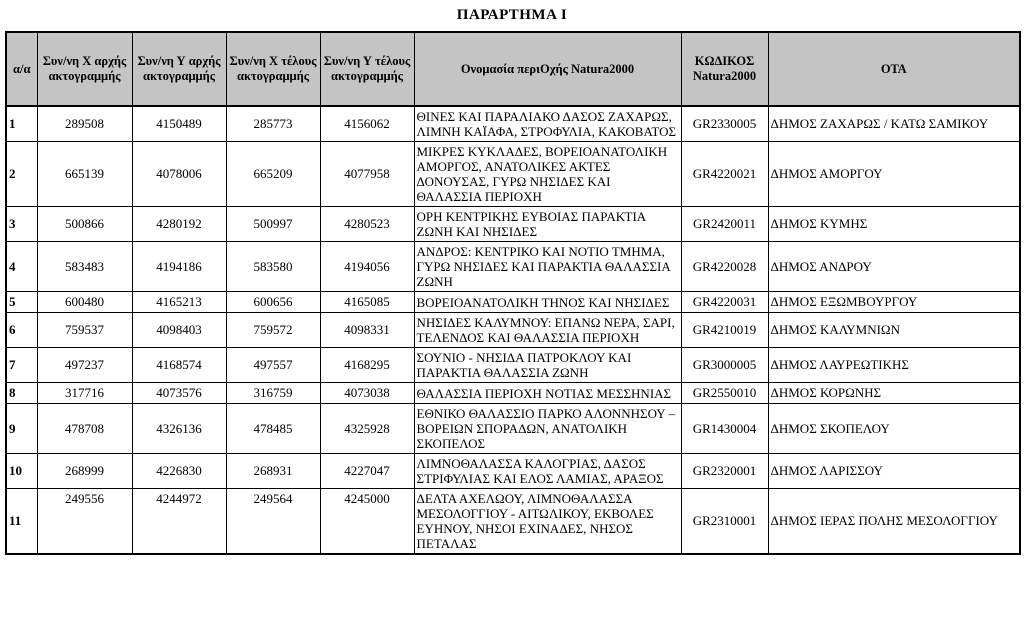  Describe the element at coordinates (84, 428) in the screenshot. I see `cell-x-start: 478708` at that location.